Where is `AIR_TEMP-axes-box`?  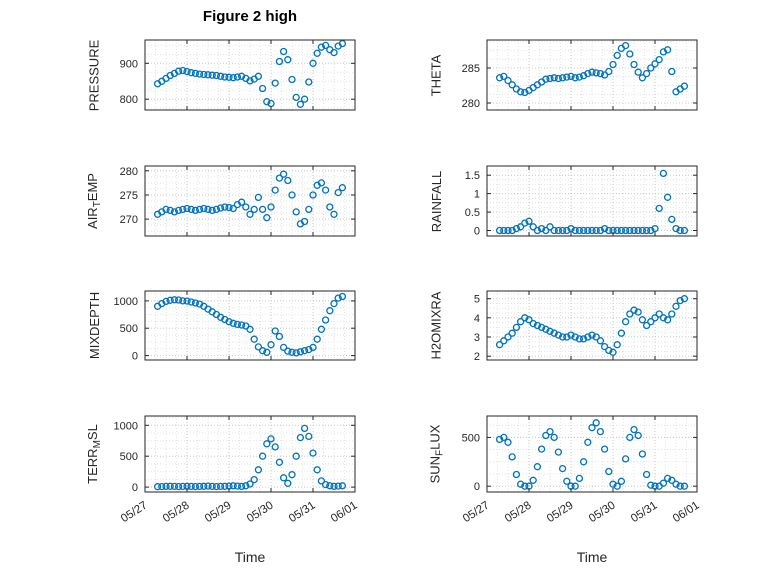 AIR_TEMP-axes-box is located at coordinates (250, 201).